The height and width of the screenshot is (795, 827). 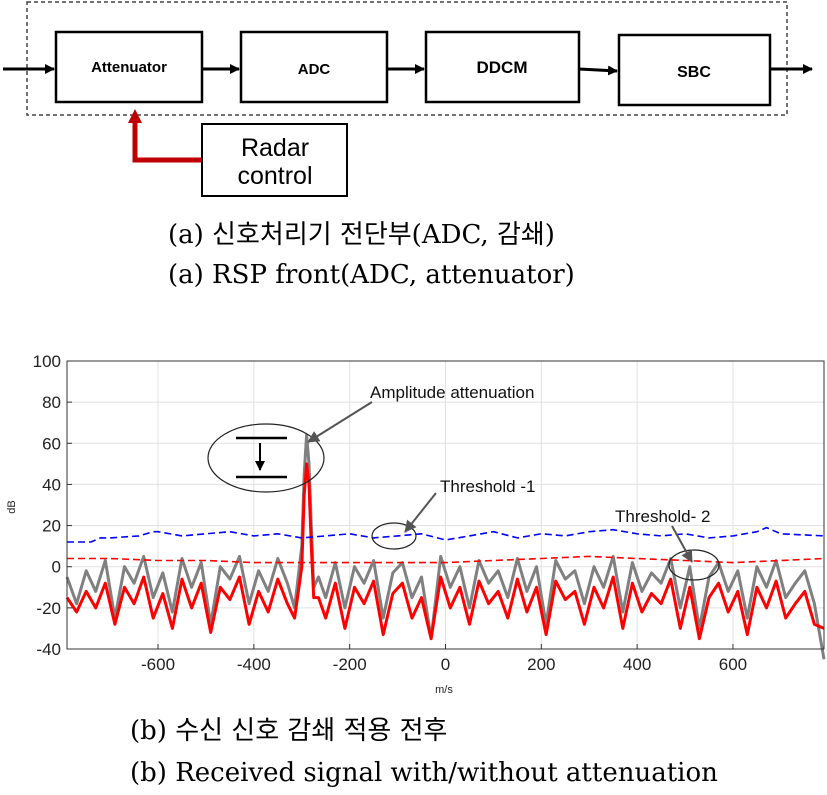 I want to click on arrow-ddcm-sbc, so click(x=598, y=70).